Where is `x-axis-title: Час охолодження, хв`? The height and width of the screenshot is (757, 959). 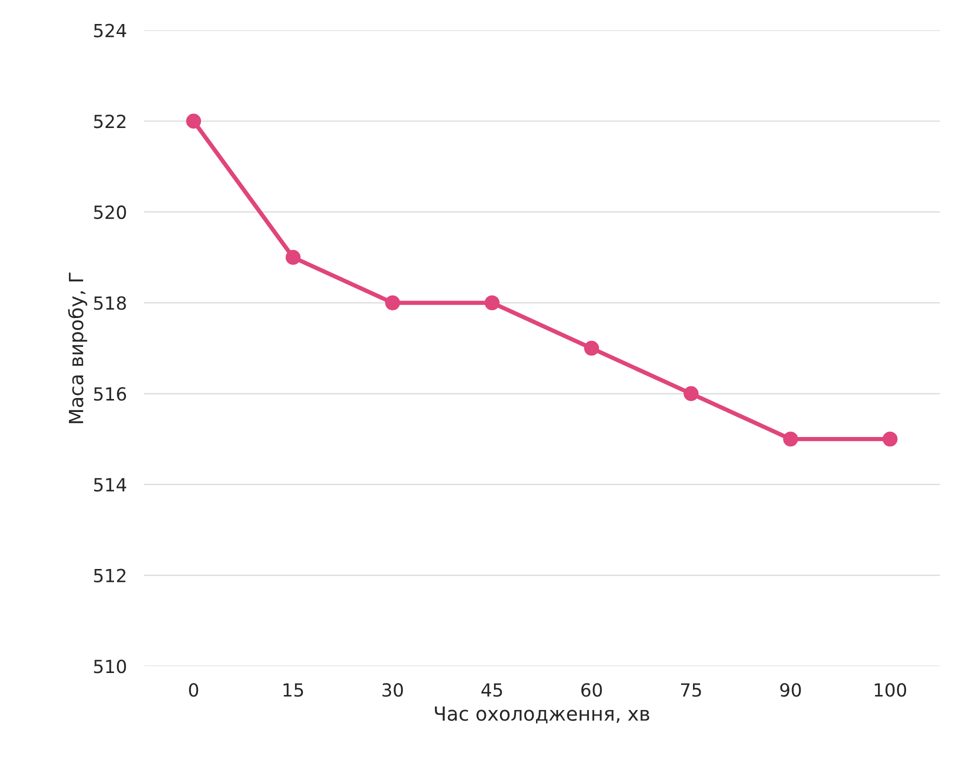 x-axis-title: Час охолодження, хв is located at coordinates (542, 715).